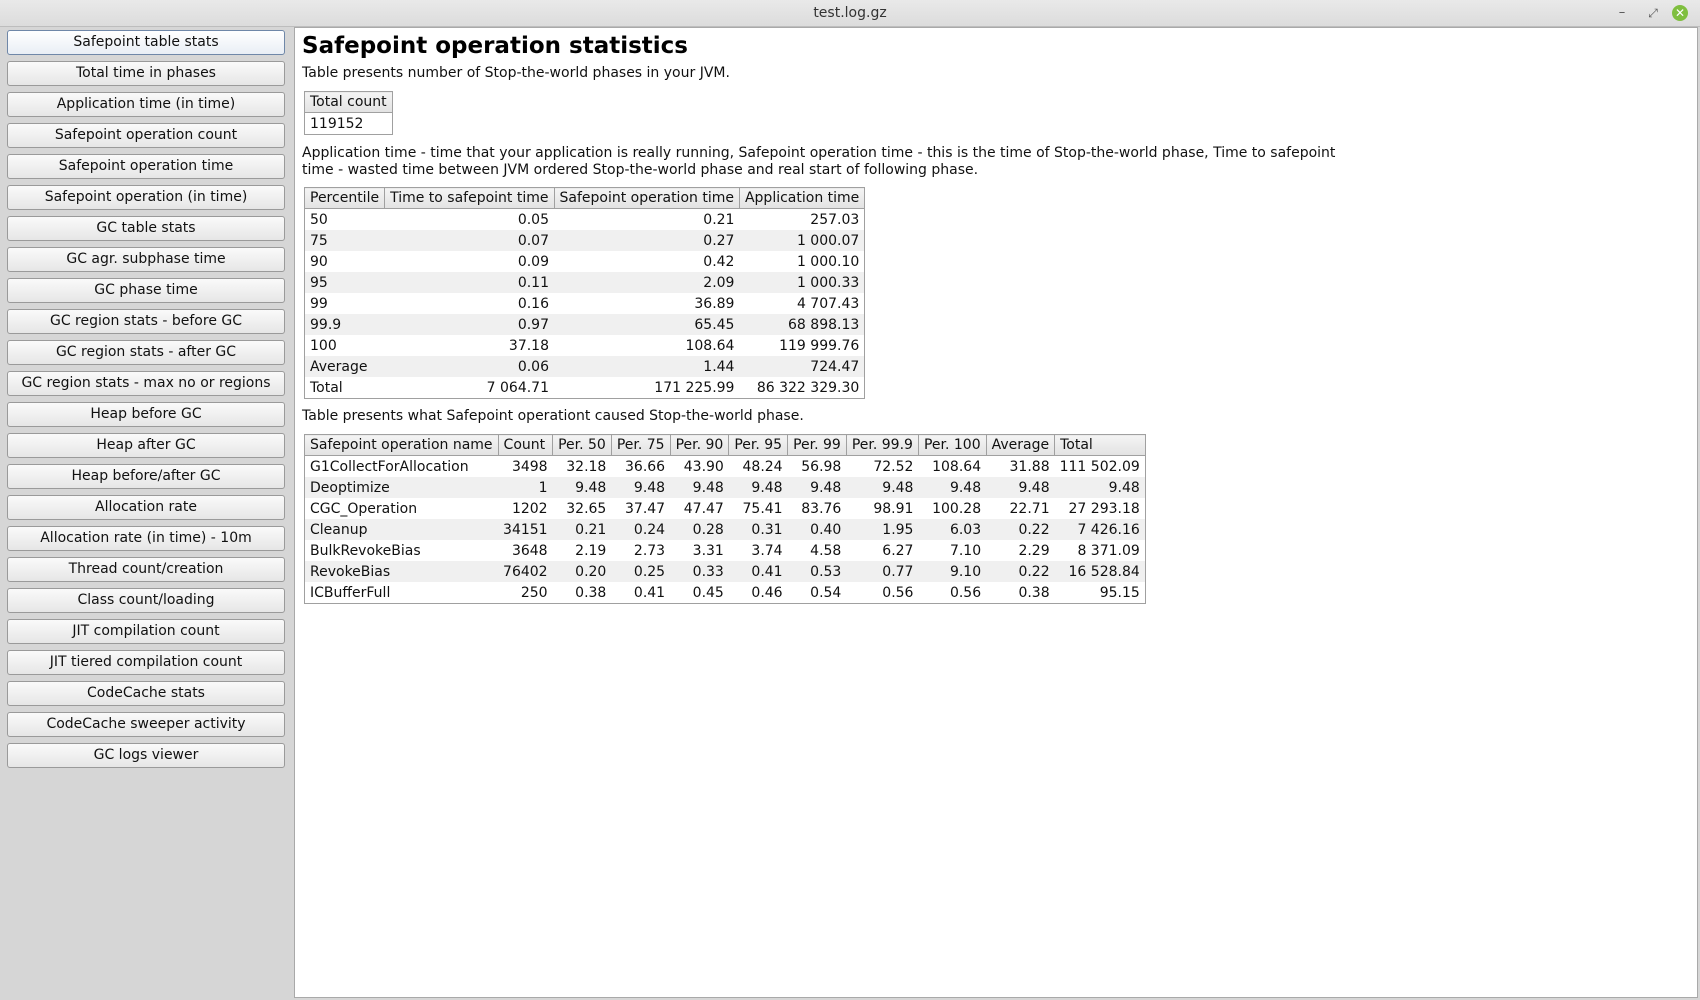 Image resolution: width=1700 pixels, height=1000 pixels. Describe the element at coordinates (146, 73) in the screenshot. I see `sidebar-button-total-time-in-phases: Total time in phases` at that location.